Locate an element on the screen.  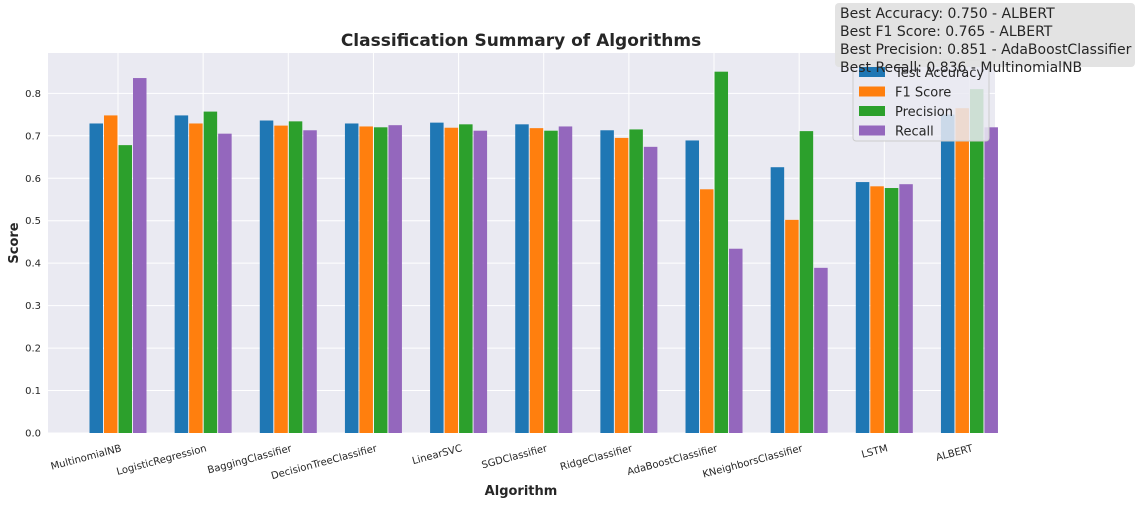
chart-title: Classification Summary of Algorithms is located at coordinates (521, 41).